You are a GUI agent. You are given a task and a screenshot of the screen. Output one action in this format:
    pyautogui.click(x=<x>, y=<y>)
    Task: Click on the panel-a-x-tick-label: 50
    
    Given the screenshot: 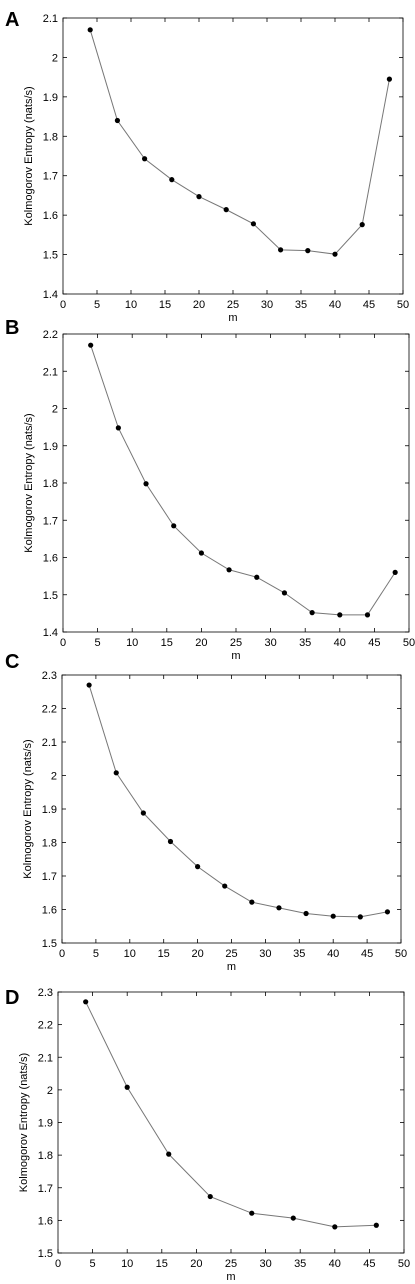 What is the action you would take?
    pyautogui.click(x=403, y=305)
    